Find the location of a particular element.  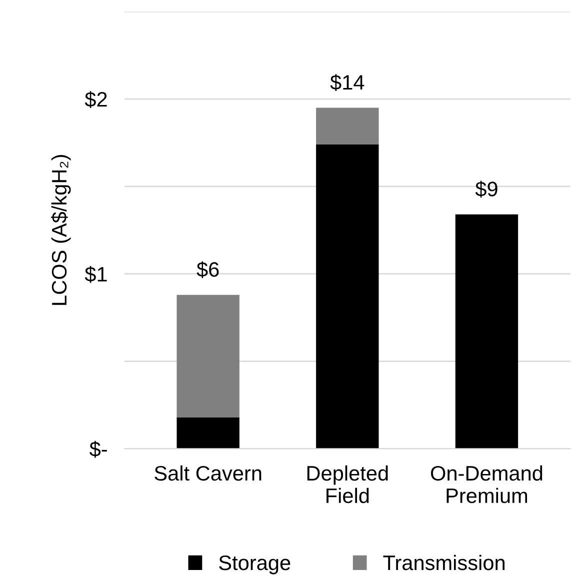

x-tick-label: On-Demand Premium is located at coordinates (486, 484).